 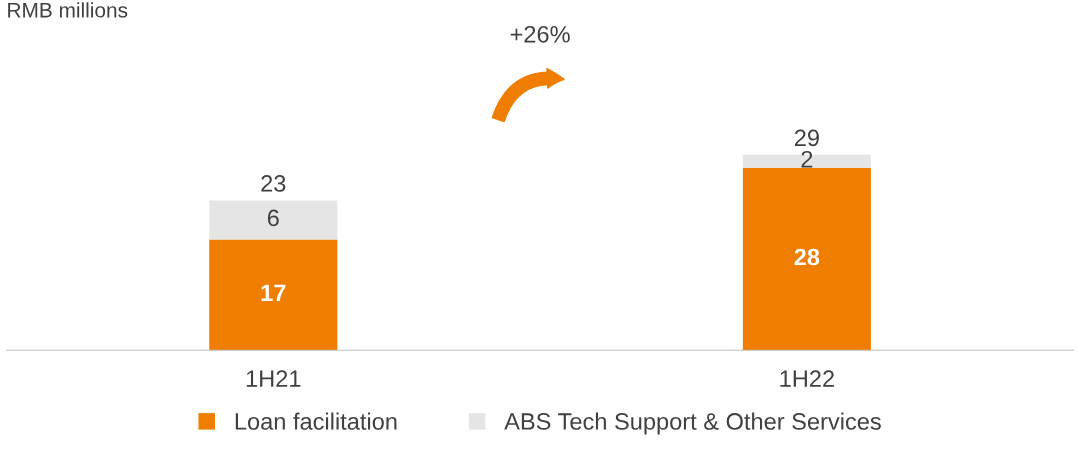 I want to click on data-label: 2, so click(x=807, y=159).